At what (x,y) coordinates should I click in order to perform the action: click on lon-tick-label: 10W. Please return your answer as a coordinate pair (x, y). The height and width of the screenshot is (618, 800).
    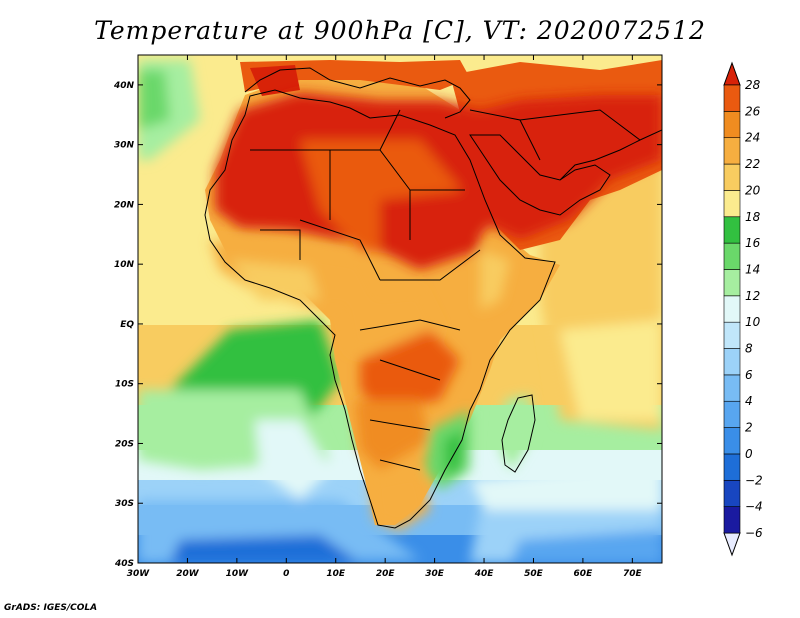
    Looking at the image, I should click on (238, 574).